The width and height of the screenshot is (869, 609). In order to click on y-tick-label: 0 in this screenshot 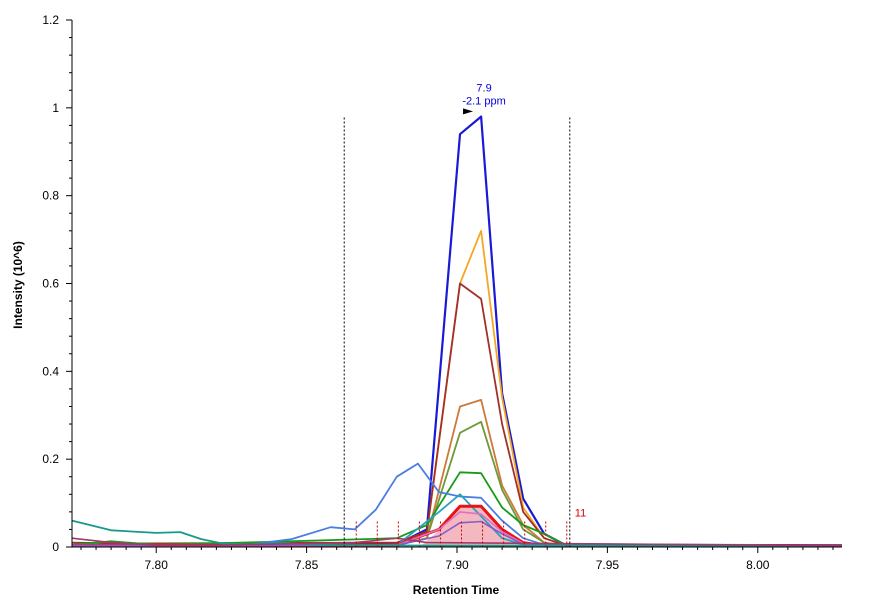, I will do `click(55, 547)`.